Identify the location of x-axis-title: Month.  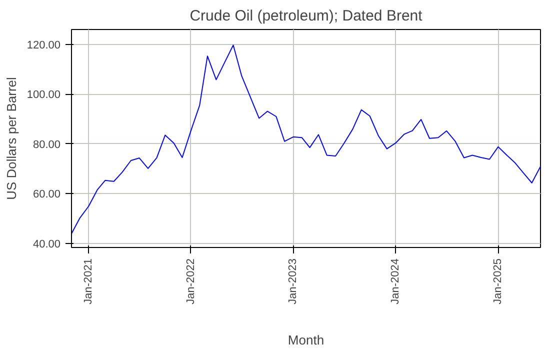
(306, 340).